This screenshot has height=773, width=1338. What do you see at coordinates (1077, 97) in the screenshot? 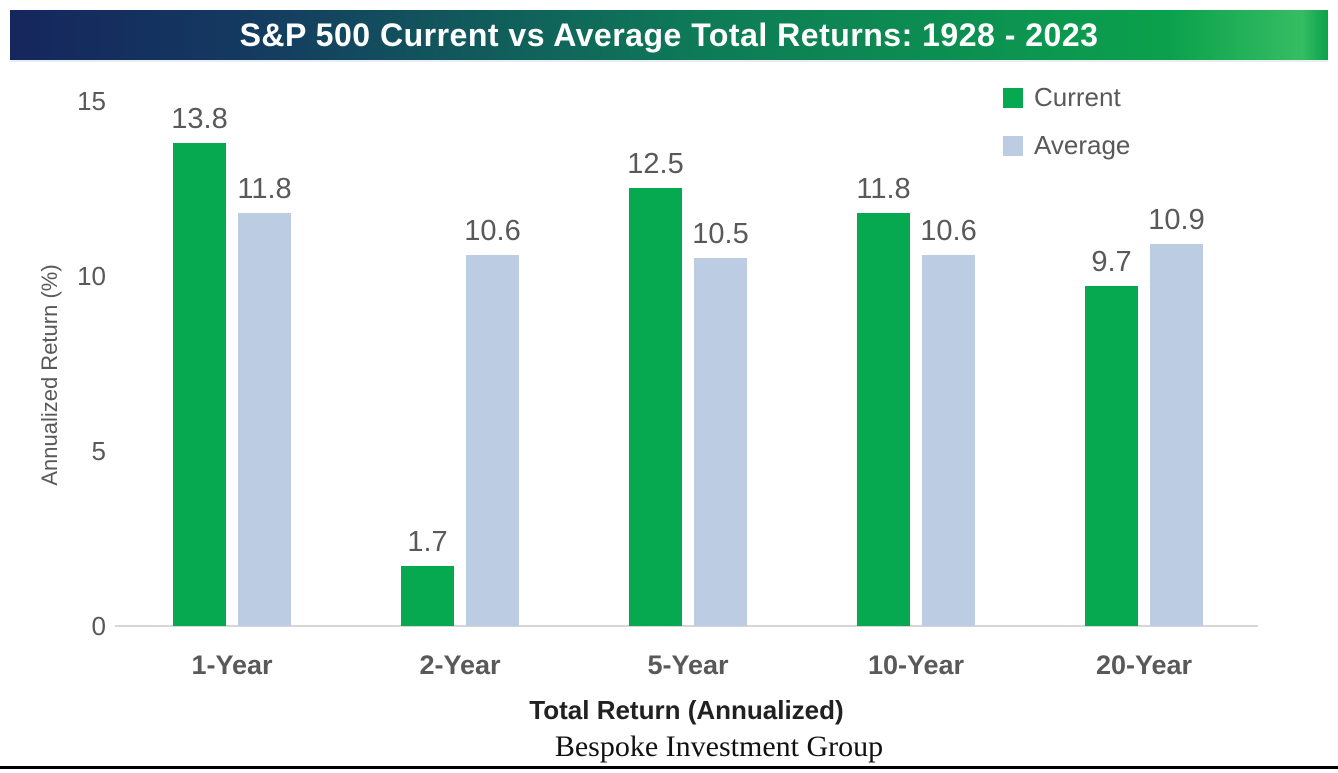
I see `legend-label-current: Current` at bounding box center [1077, 97].